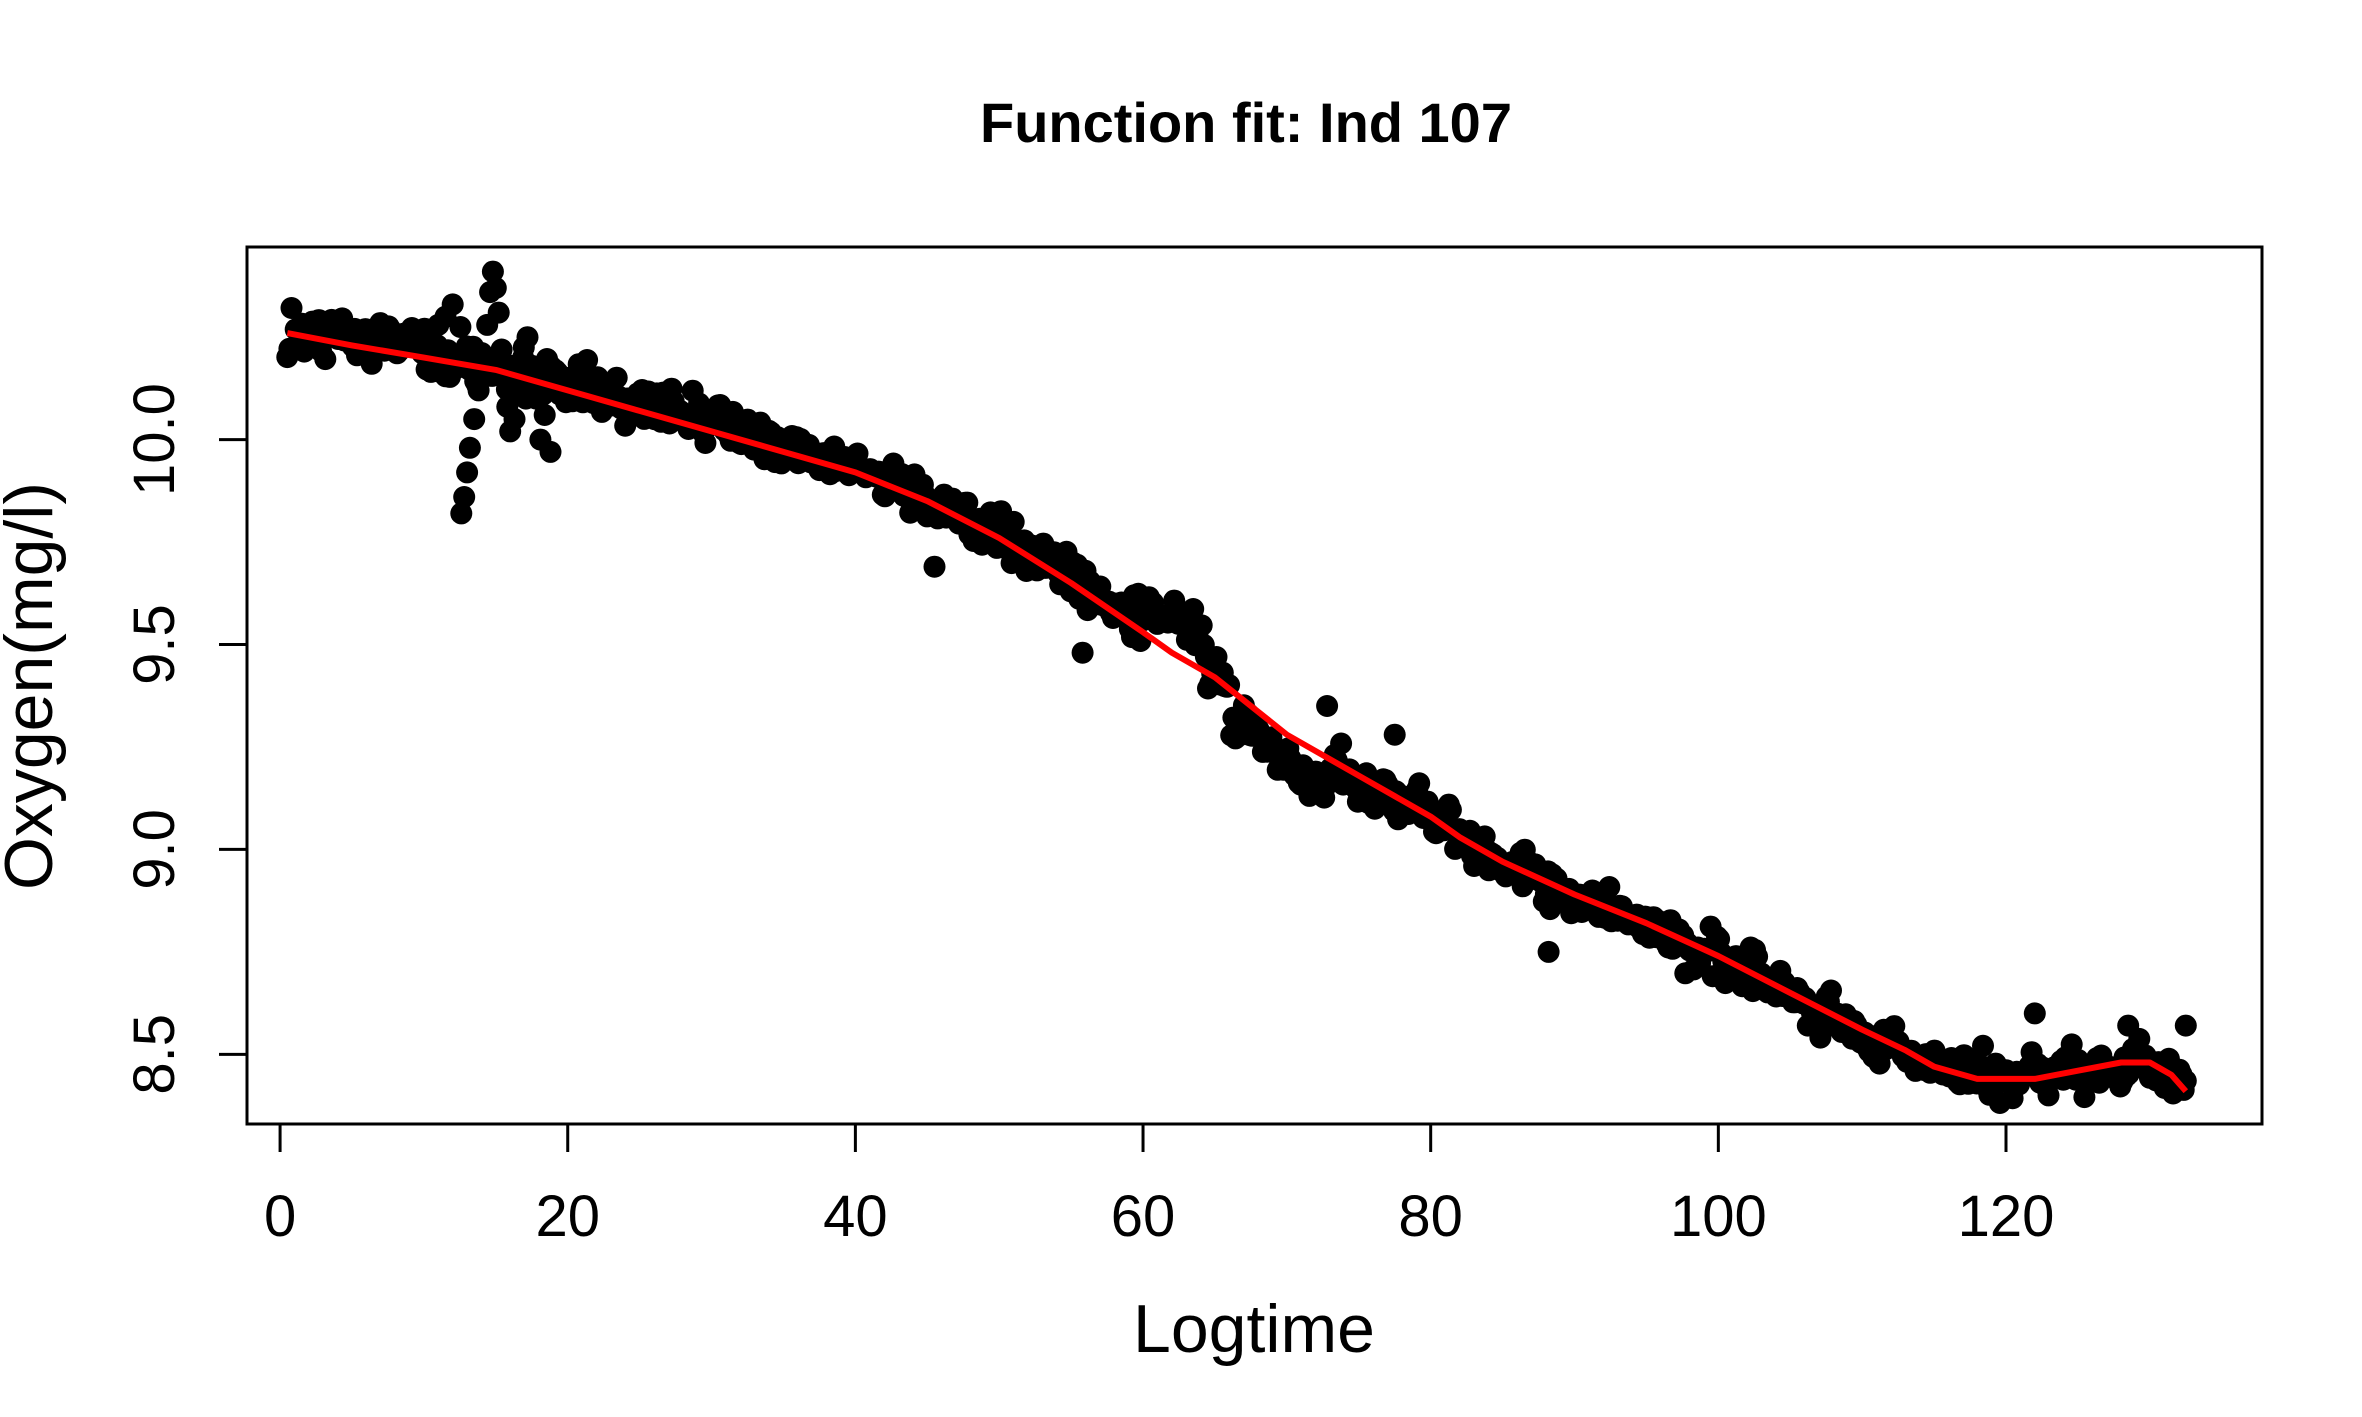  What do you see at coordinates (1718, 1216) in the screenshot?
I see `x-tick-label: 100` at bounding box center [1718, 1216].